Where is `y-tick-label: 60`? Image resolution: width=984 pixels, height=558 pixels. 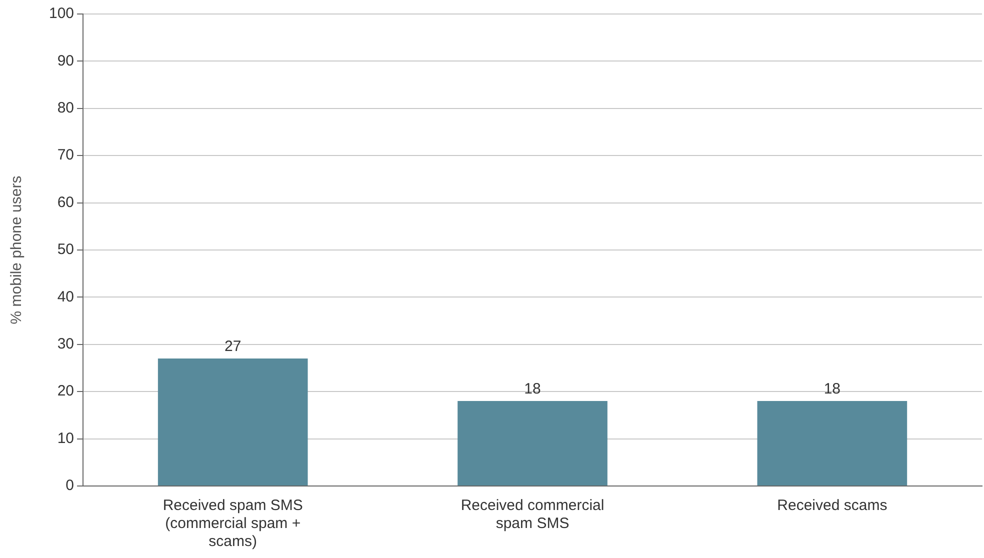
y-tick-label: 60 is located at coordinates (65, 202).